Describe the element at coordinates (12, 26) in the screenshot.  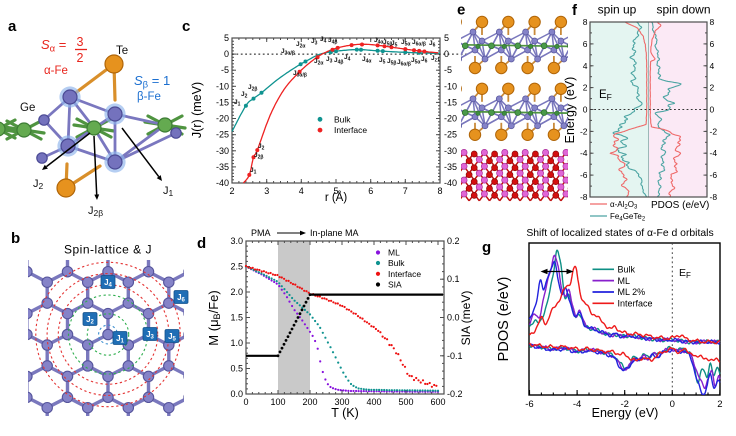
I see `svg-text: a` at that location.